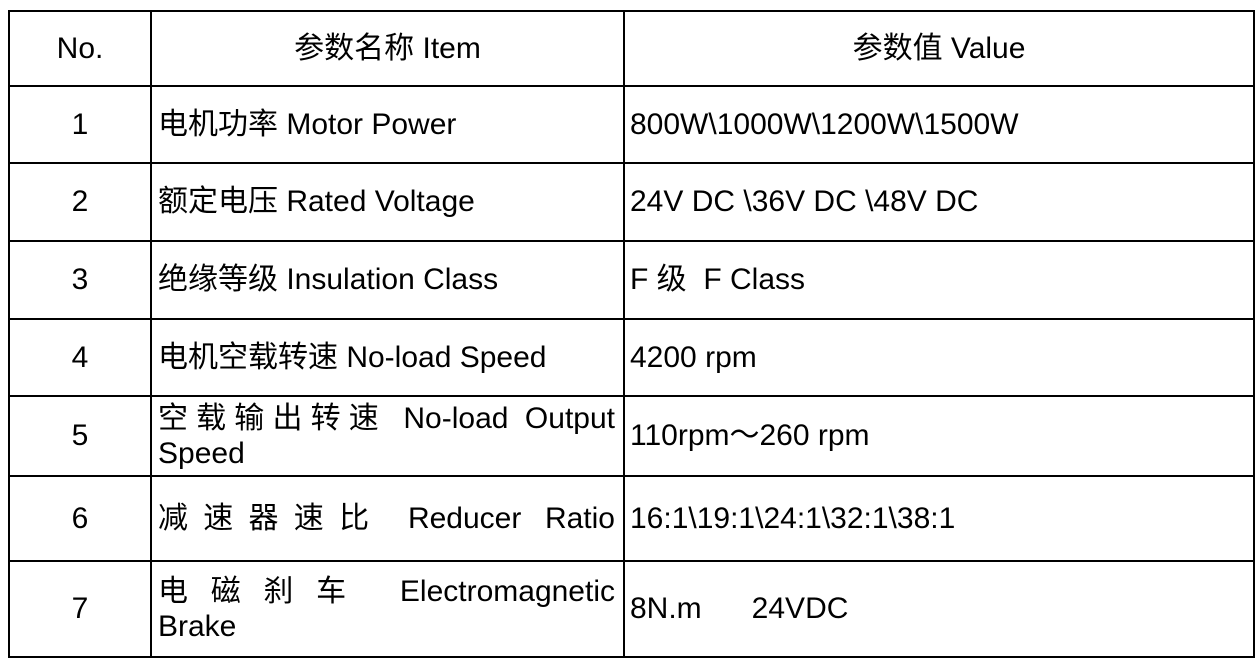  I want to click on row-number: 6, so click(80, 518).